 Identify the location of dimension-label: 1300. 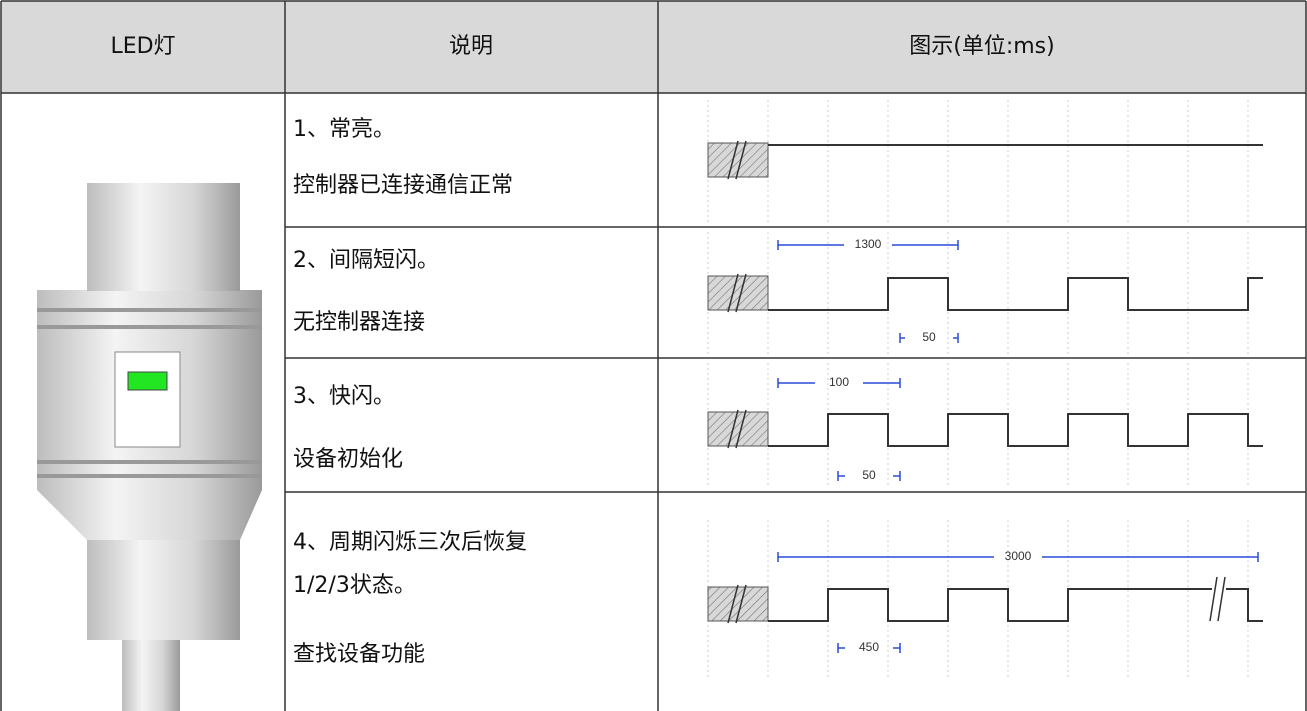
(868, 244).